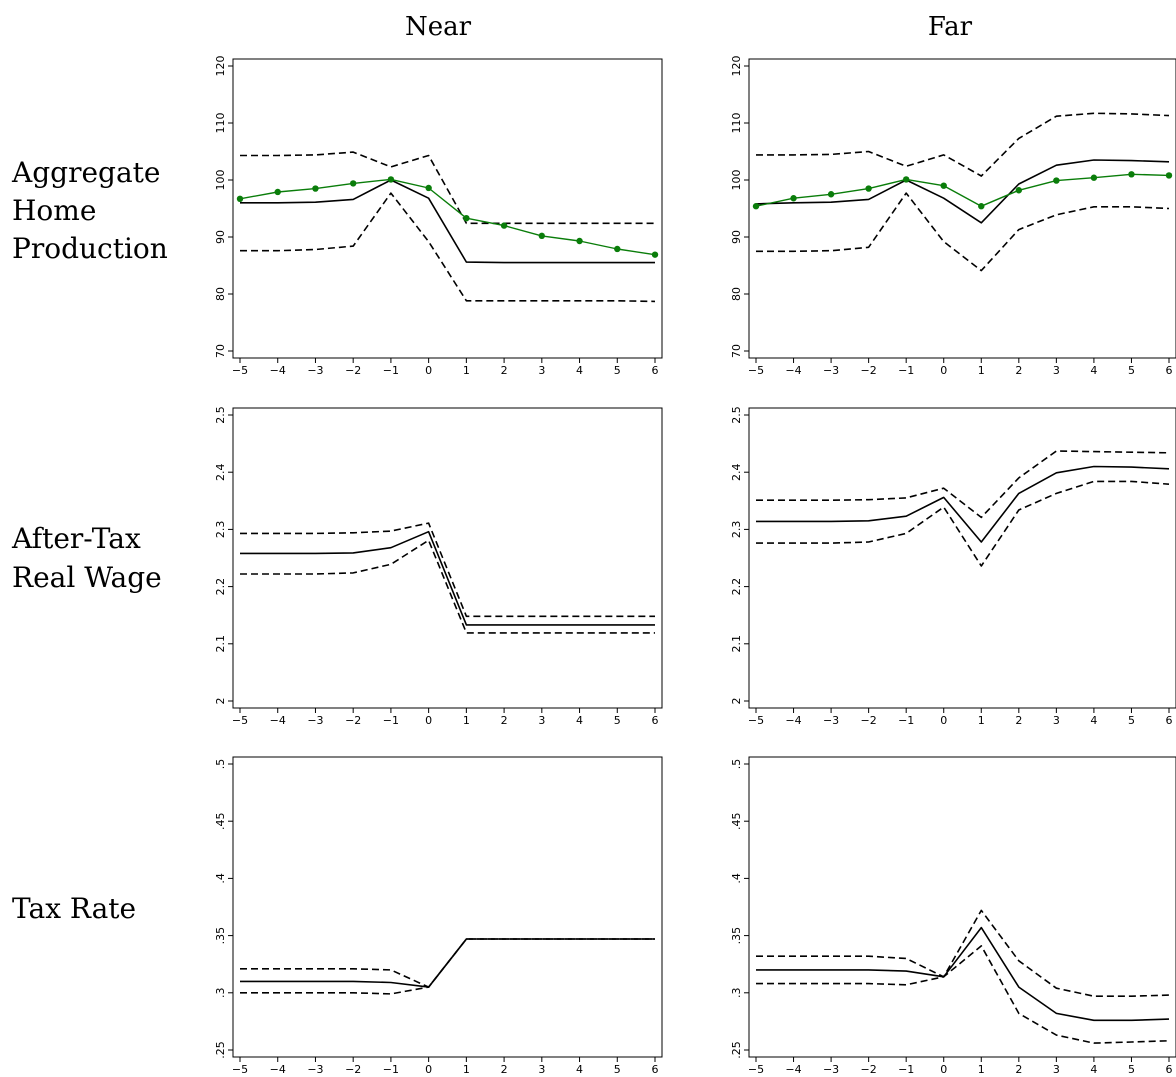 The height and width of the screenshot is (1077, 1176). I want to click on y-tick-label: 2.1, so click(736, 644).